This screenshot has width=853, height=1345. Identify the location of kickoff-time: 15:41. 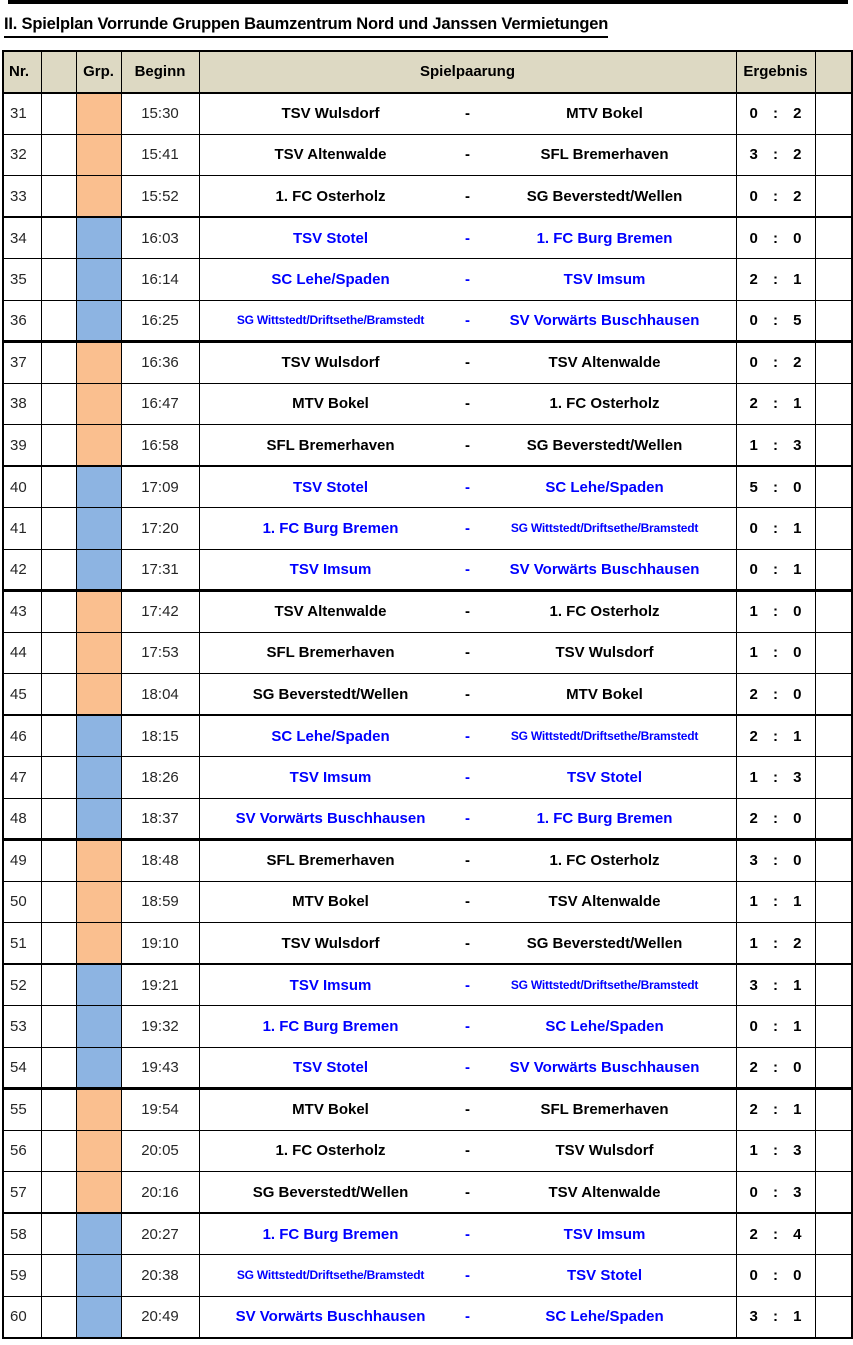
(160, 155).